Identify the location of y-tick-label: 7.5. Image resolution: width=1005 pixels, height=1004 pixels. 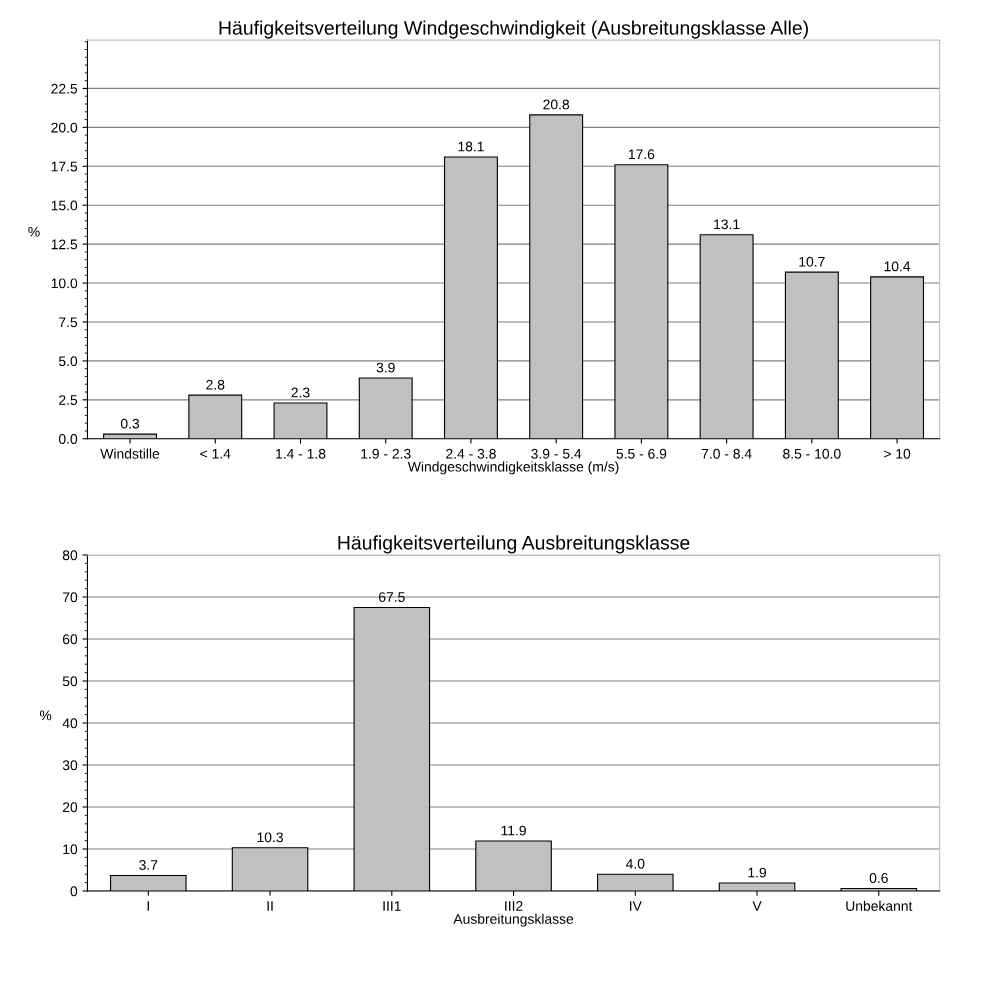
(68, 322).